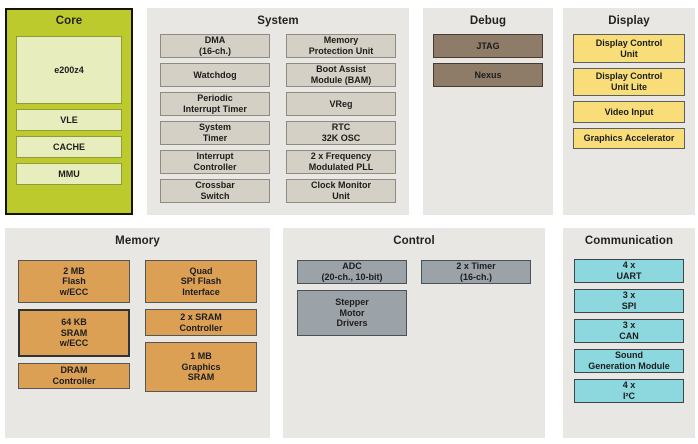  Describe the element at coordinates (488, 111) in the screenshot. I see `panel-debug: Debug JTAG Nexus` at that location.